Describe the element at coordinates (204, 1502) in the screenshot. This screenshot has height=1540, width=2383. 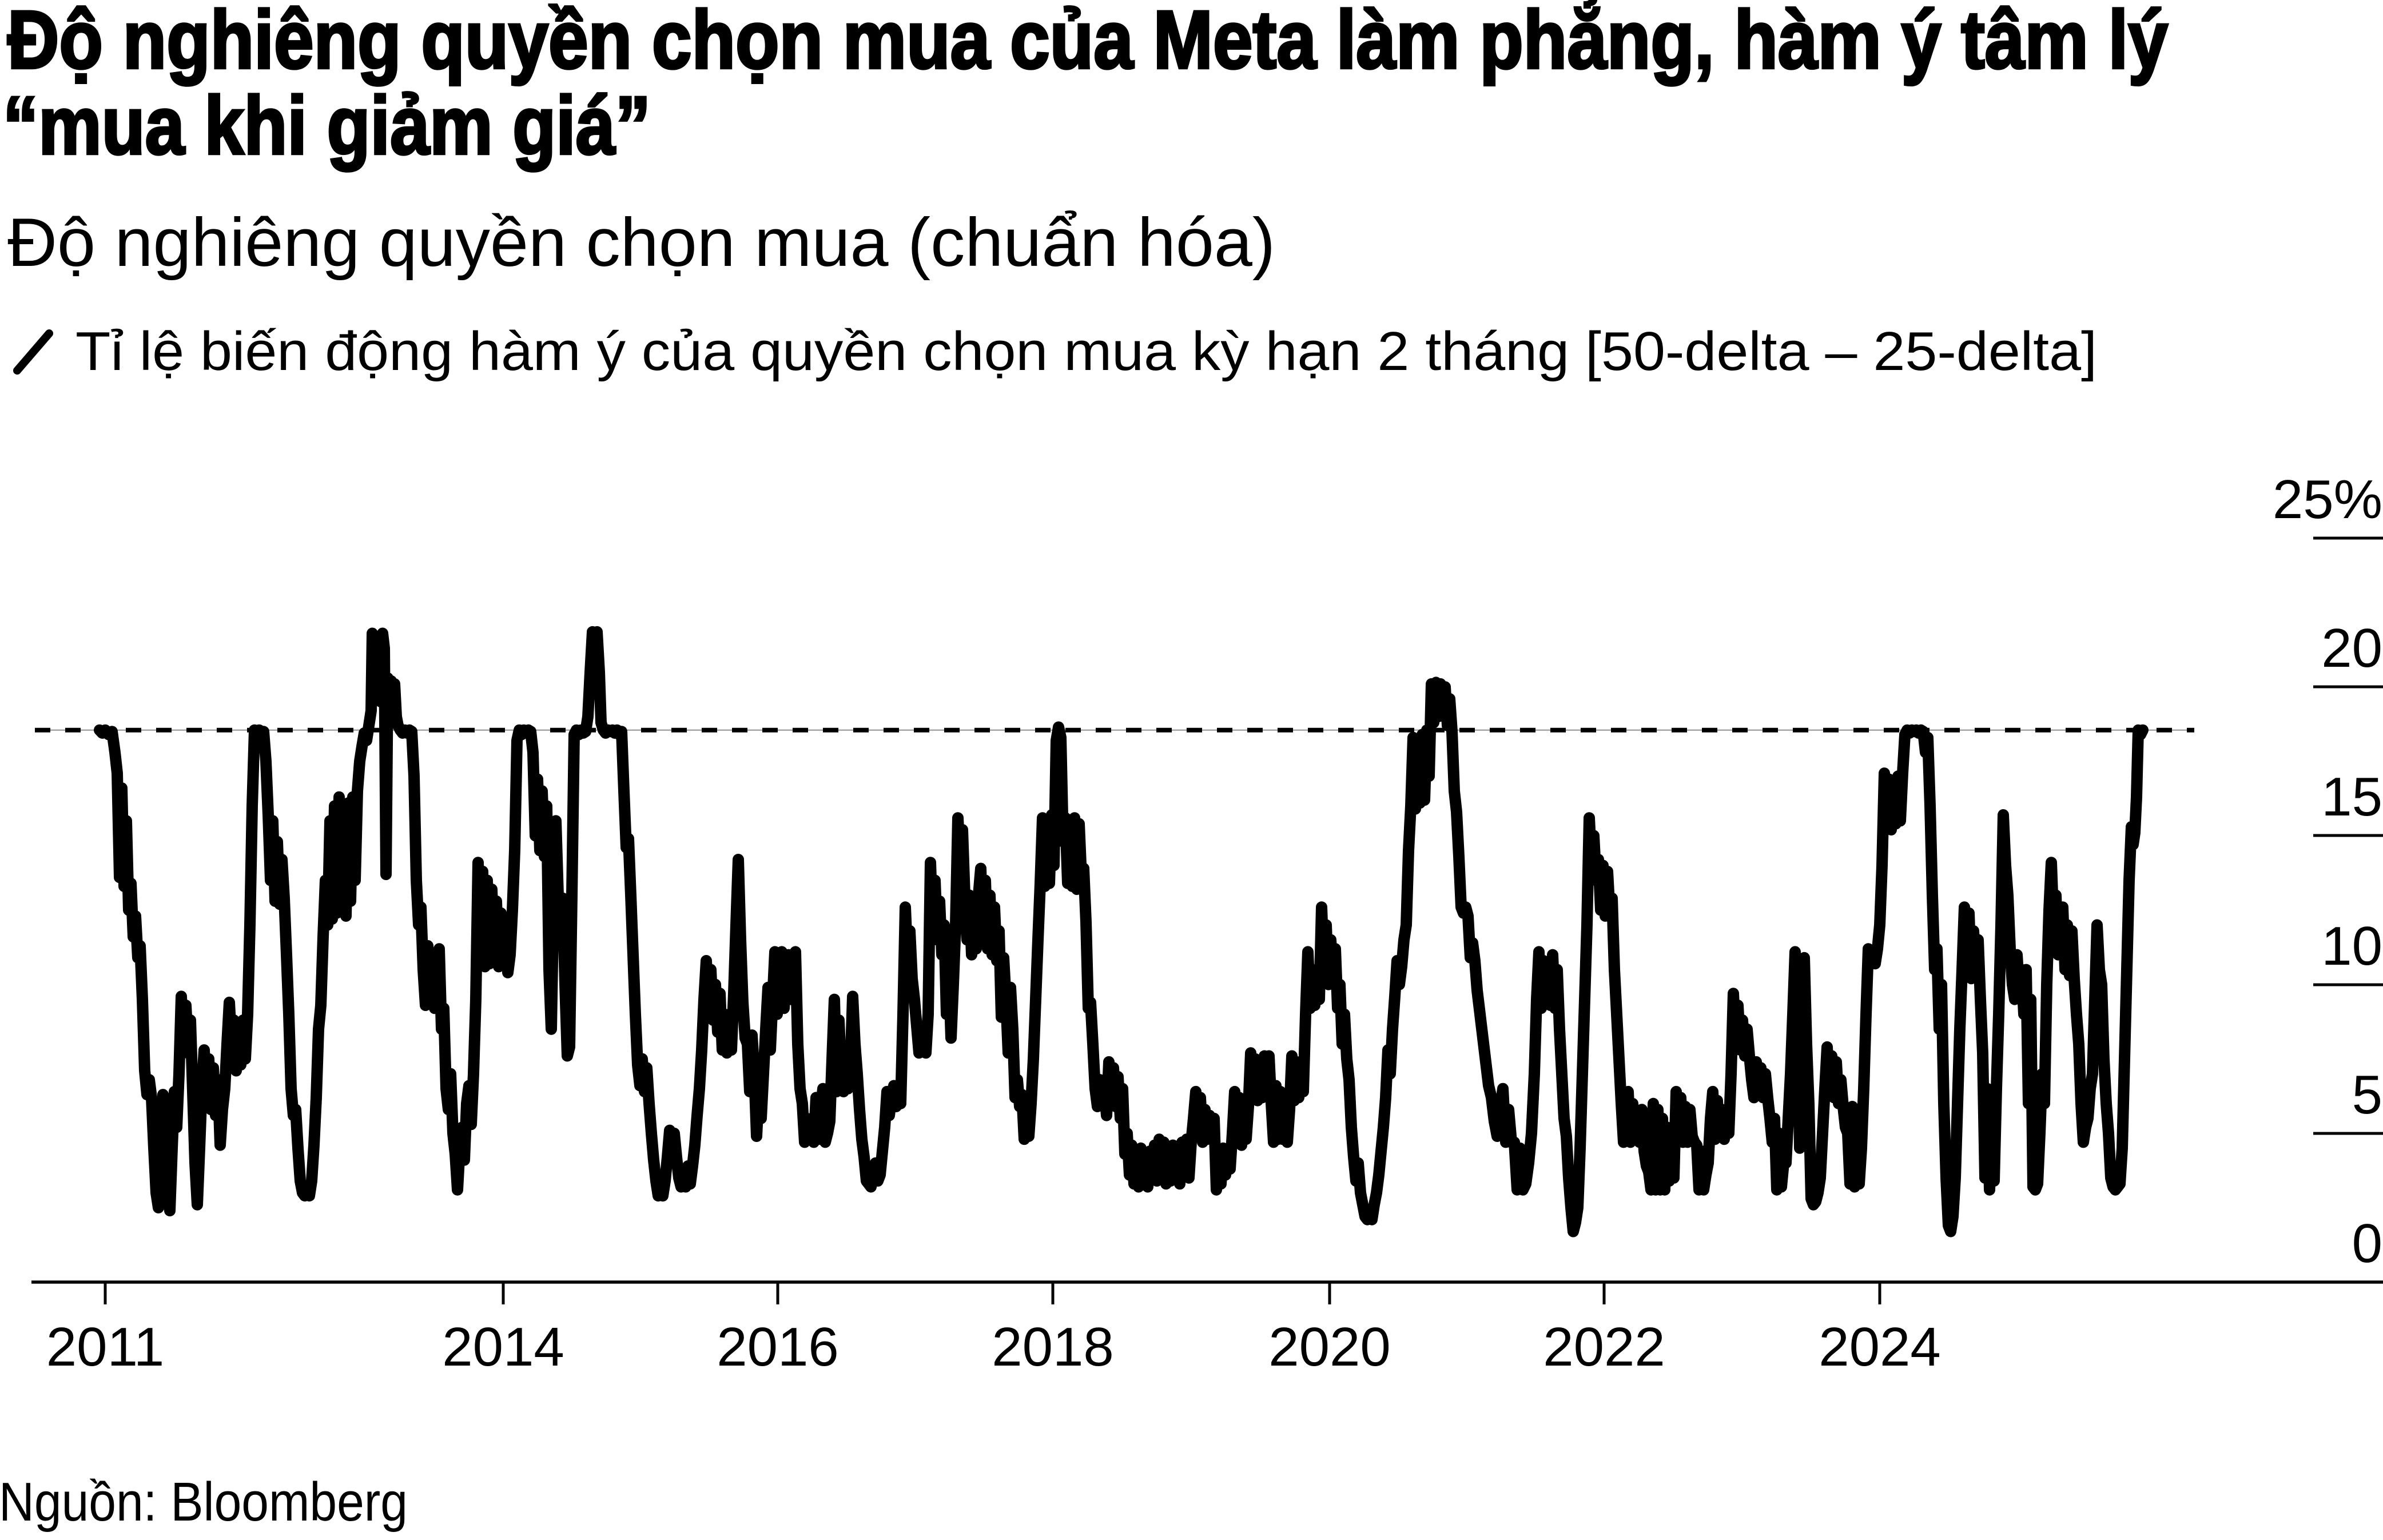
I see `svg-text: Nguồn: Bloomberg` at that location.